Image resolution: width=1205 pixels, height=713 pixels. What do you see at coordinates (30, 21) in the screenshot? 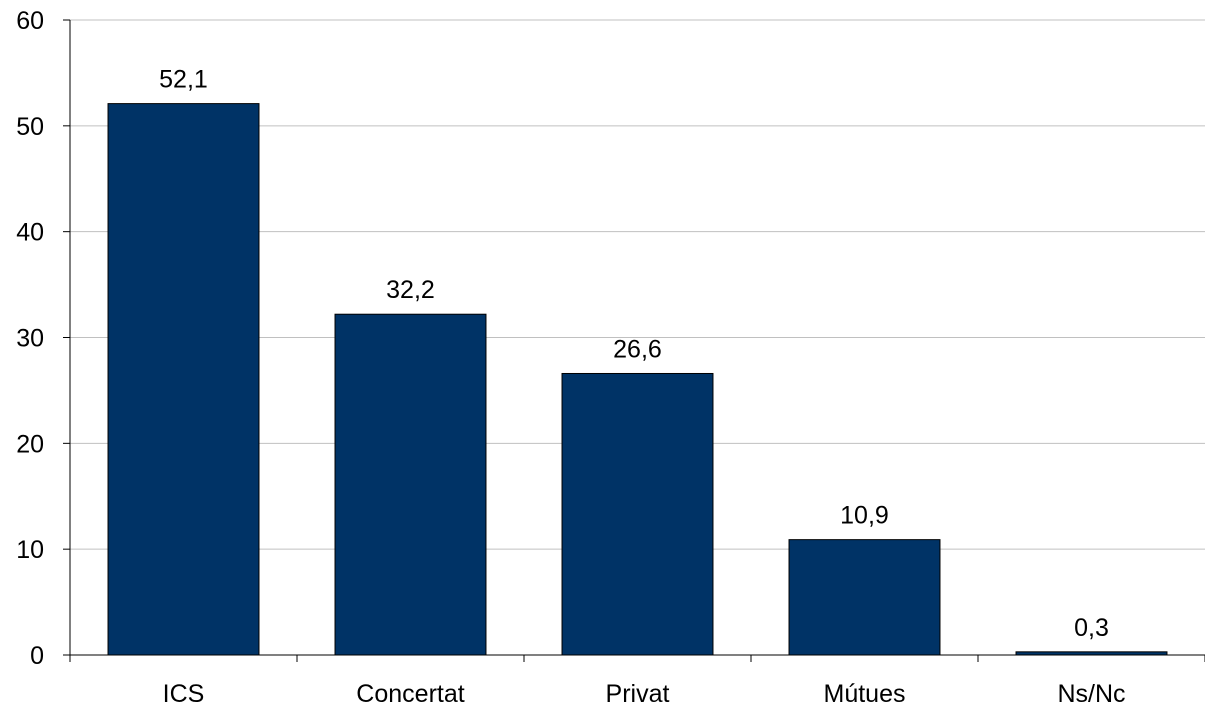
I see `y-tick-label: 60` at bounding box center [30, 21].